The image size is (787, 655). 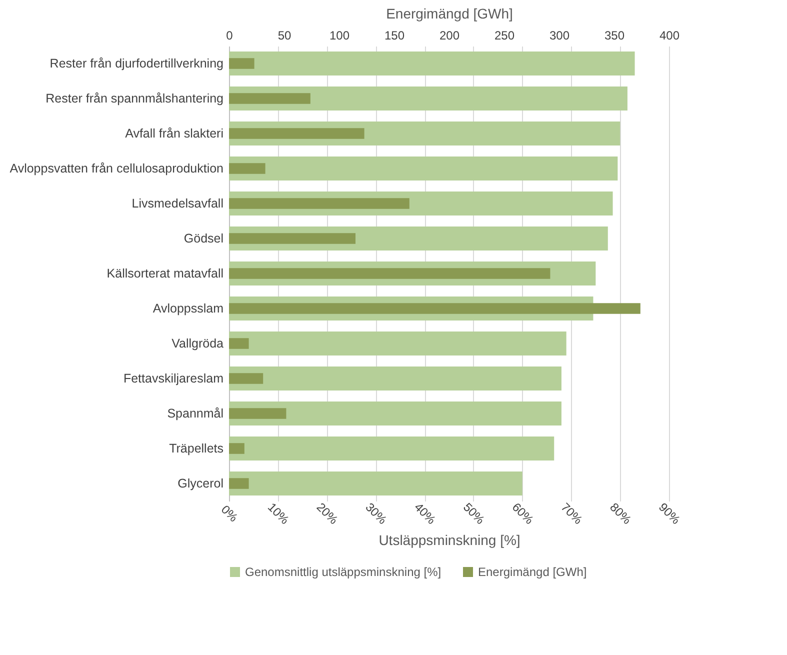 I want to click on x-axis-title: Utsläppsminskning [%], so click(x=449, y=540).